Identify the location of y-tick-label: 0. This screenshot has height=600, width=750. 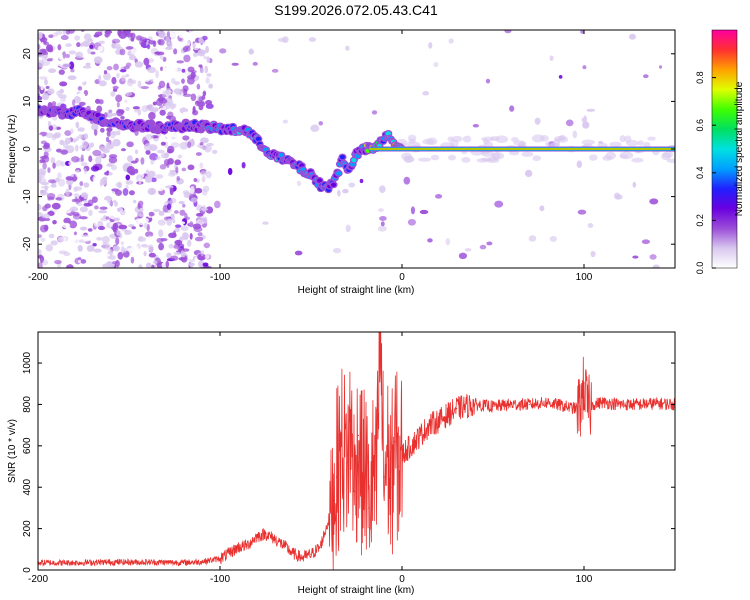
(27, 570).